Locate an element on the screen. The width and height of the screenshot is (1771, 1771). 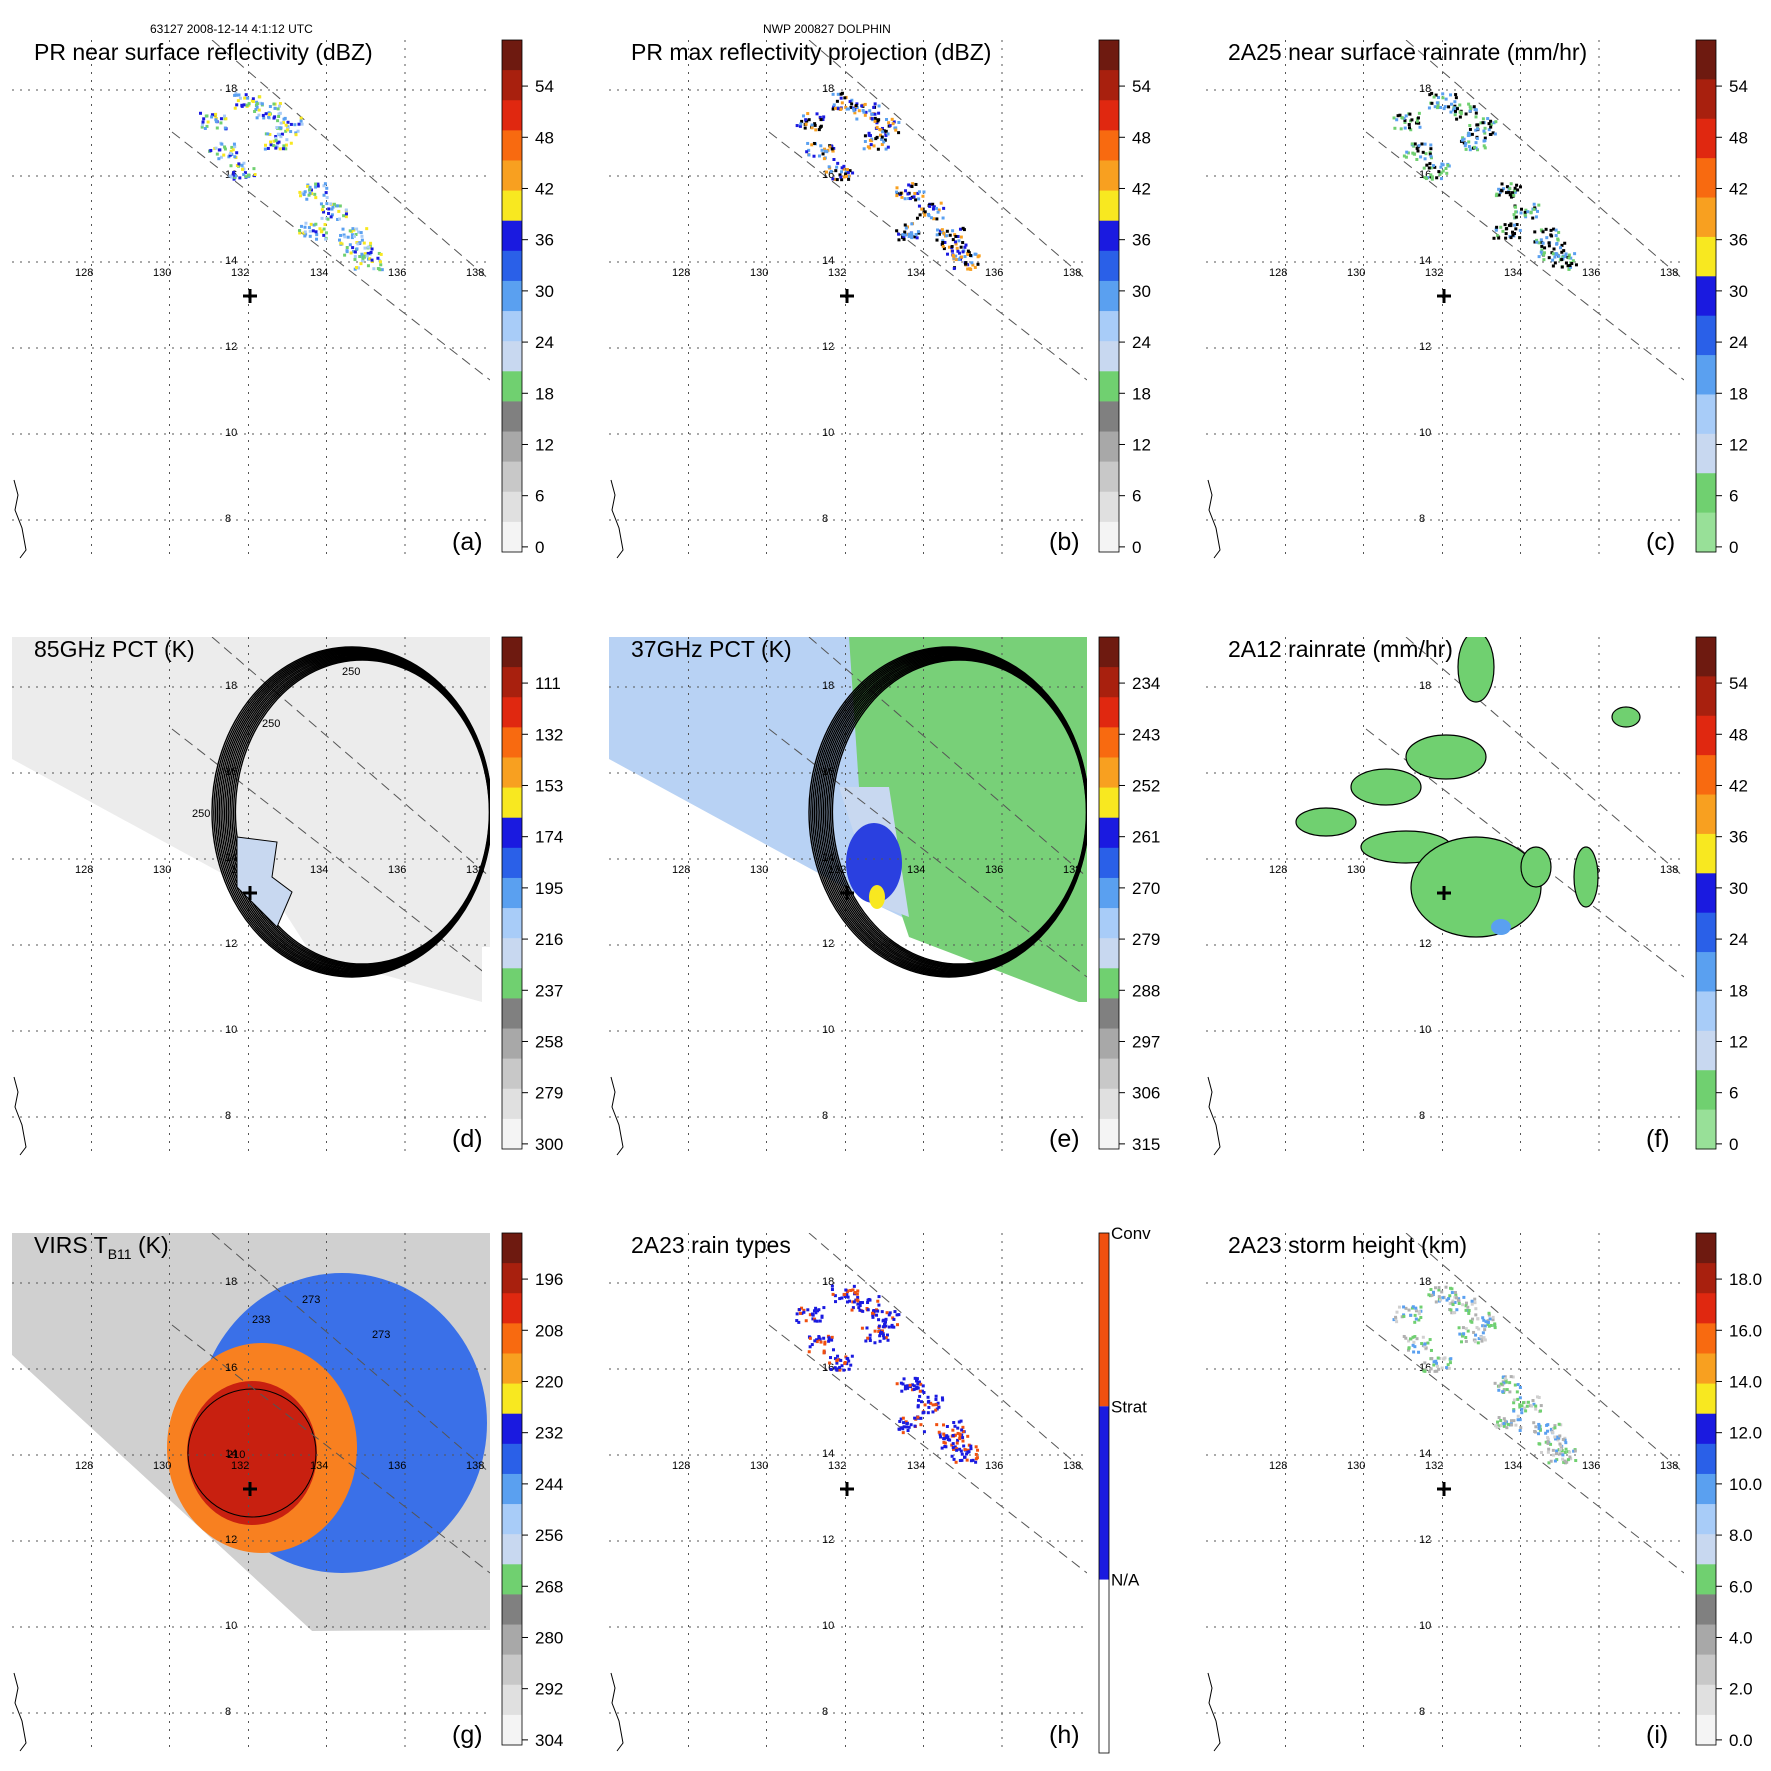
lon-tick-label: 134 is located at coordinates (1513, 1466).